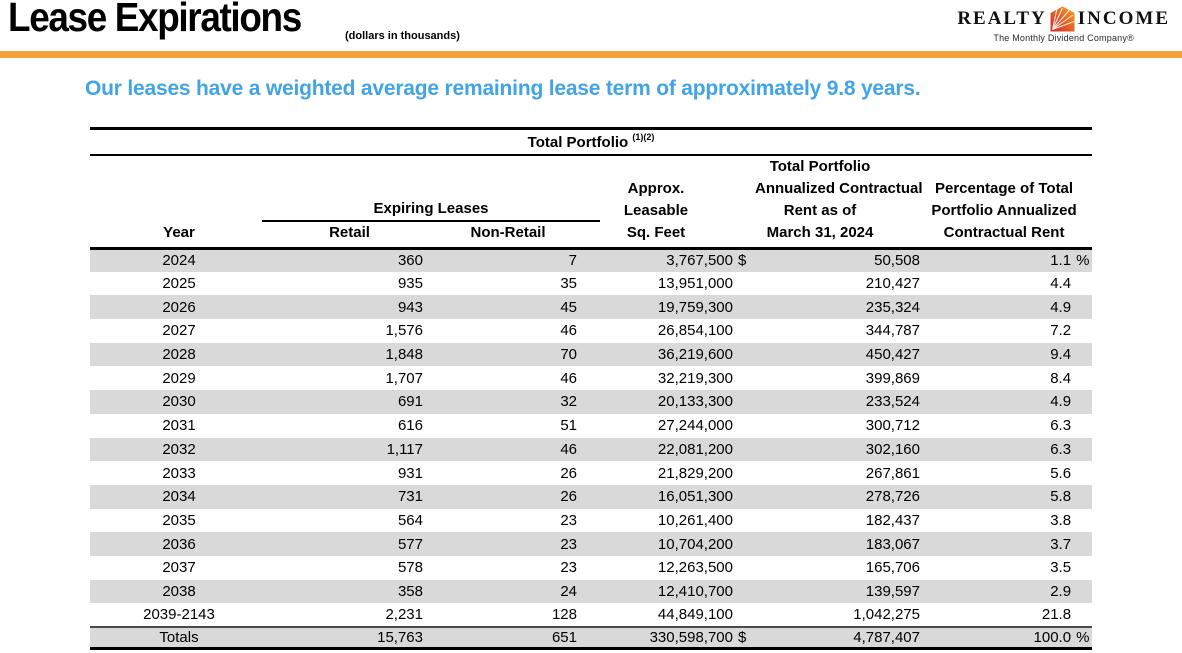 This screenshot has height=653, width=1182. I want to click on table-row: 2026 943 45 19,759,300 235,324 4.9, so click(591, 307).